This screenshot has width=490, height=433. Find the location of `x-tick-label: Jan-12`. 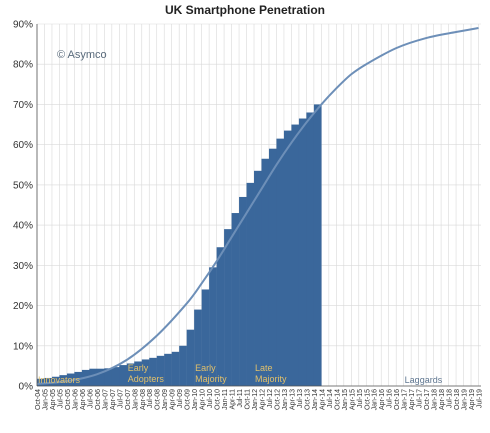

x-tick-label: Jan-12 is located at coordinates (255, 400).